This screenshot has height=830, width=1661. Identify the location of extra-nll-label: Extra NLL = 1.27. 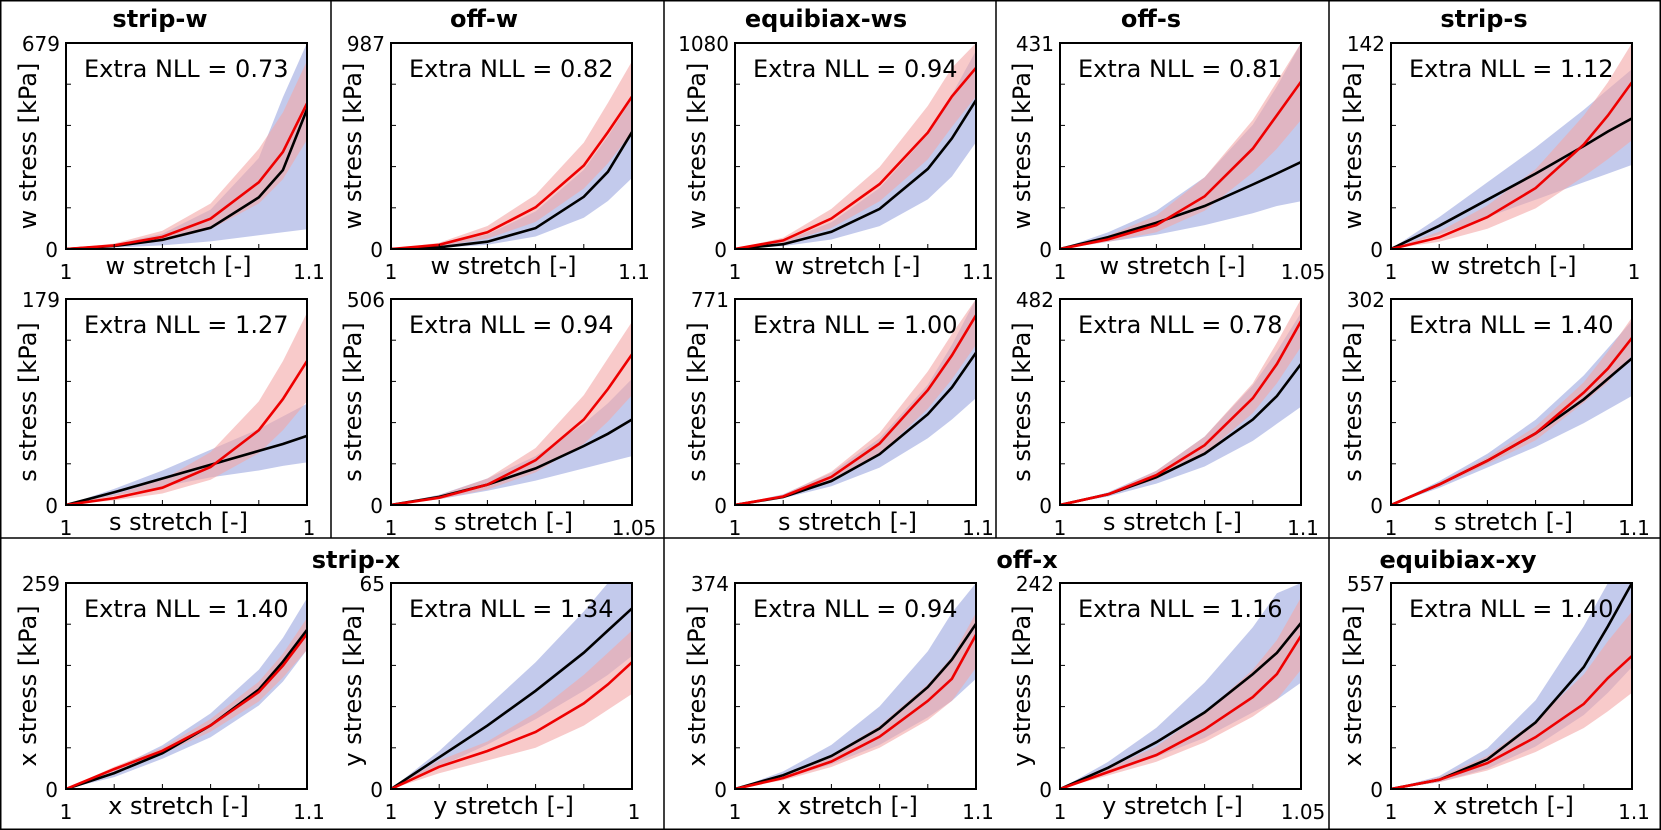
(186, 325).